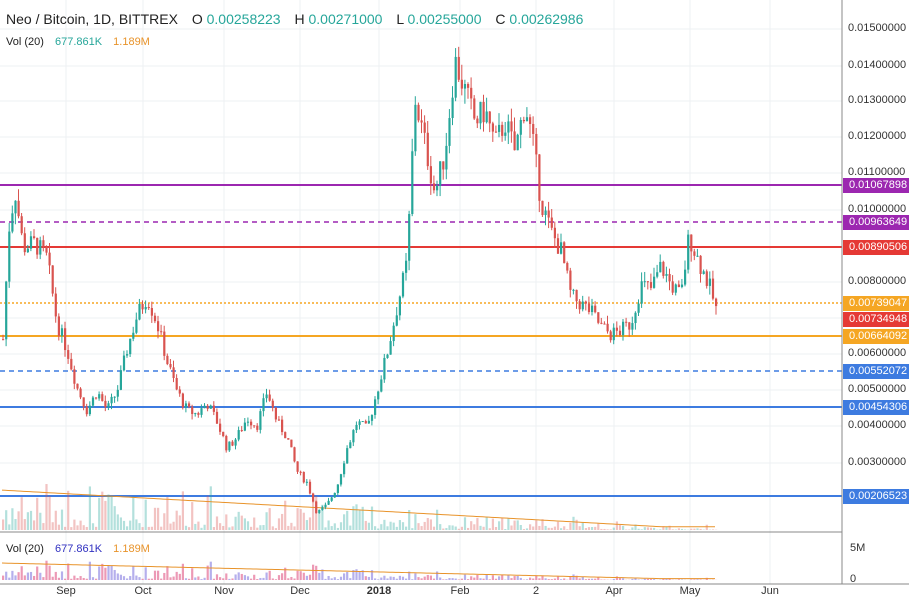  I want to click on symbol-title: Neo / Bitcoin, 1D, BITTREX, so click(92, 19).